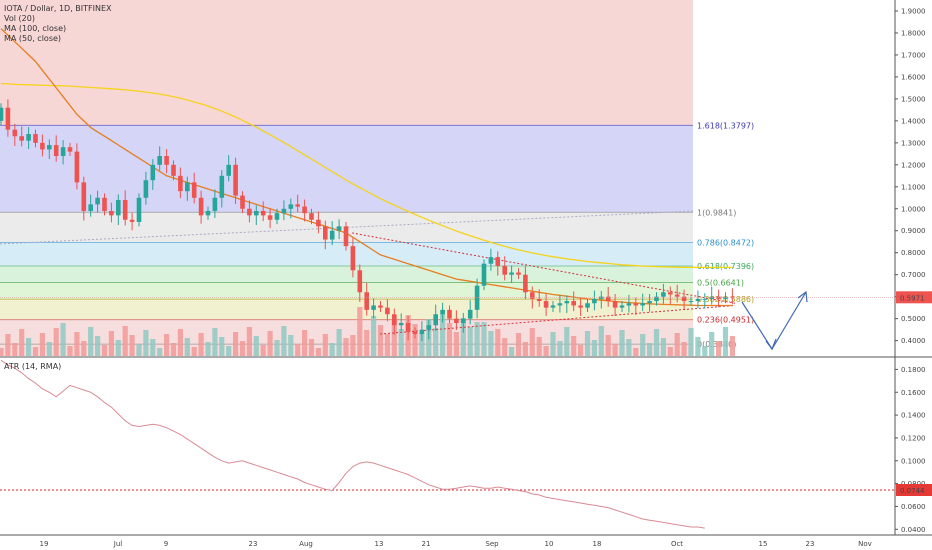  I want to click on price-tick-label: 1.6000, so click(913, 77).